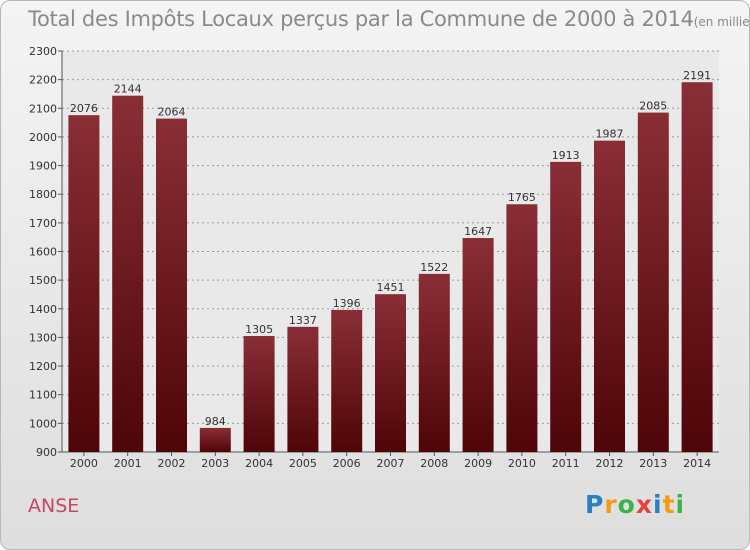 This screenshot has width=750, height=550. What do you see at coordinates (43, 309) in the screenshot?
I see `y-tick-label: 1400` at bounding box center [43, 309].